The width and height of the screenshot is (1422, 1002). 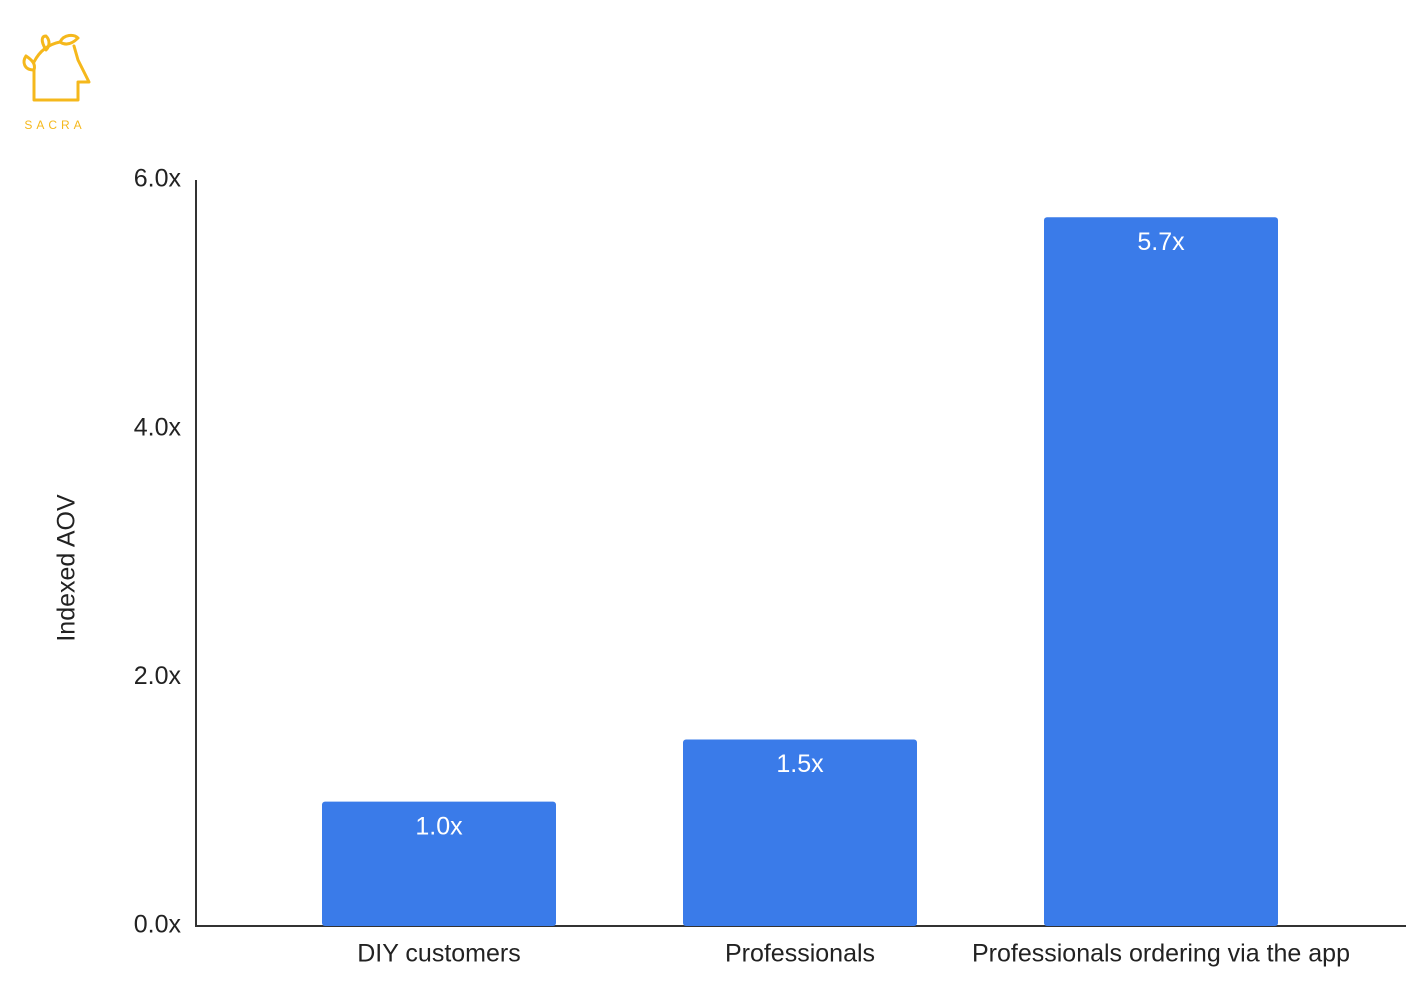 I want to click on y-tick-label: 2.0x, so click(x=158, y=676).